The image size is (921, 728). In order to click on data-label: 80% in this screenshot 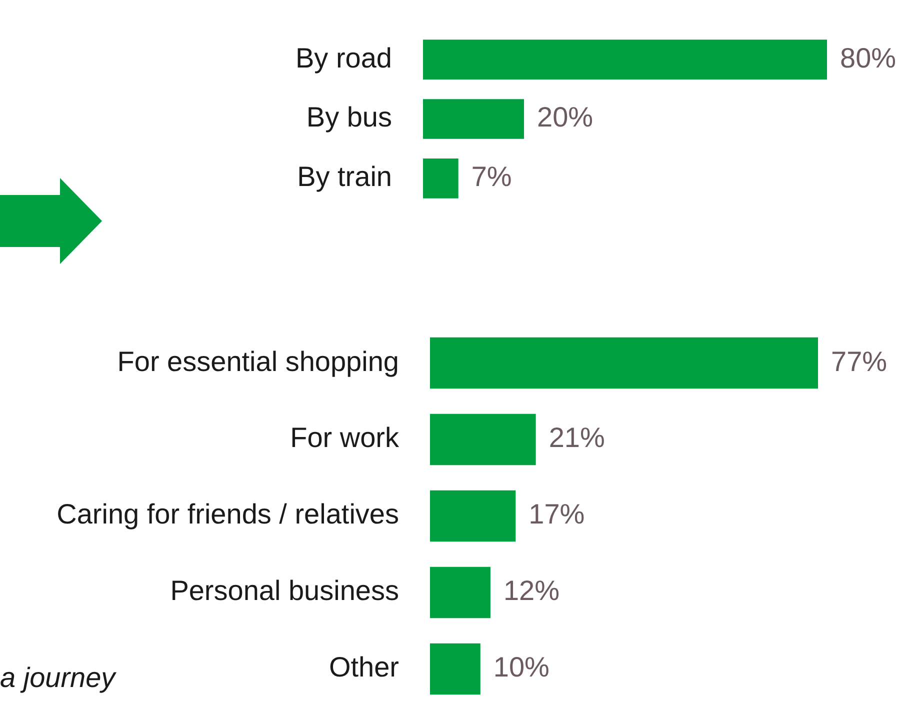, I will do `click(868, 58)`.